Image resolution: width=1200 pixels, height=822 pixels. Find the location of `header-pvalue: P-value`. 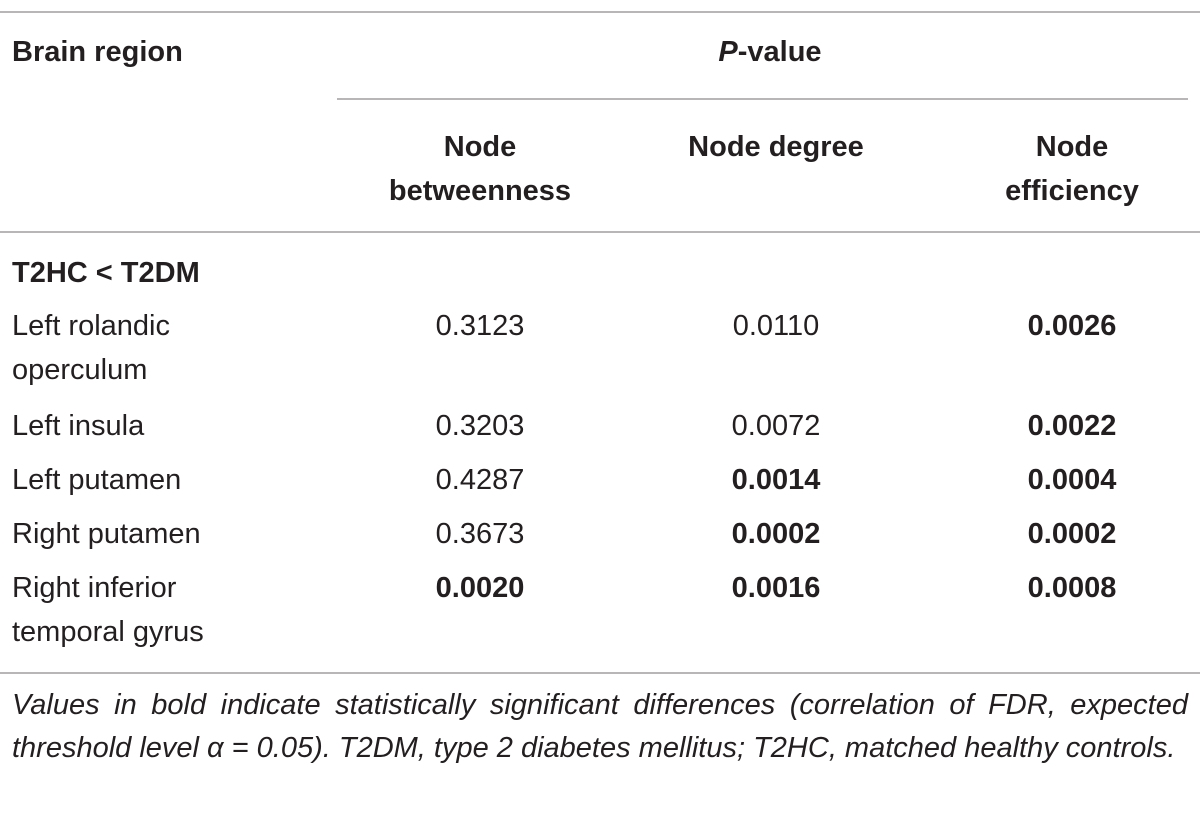

header-pvalue: P-value is located at coordinates (770, 52).